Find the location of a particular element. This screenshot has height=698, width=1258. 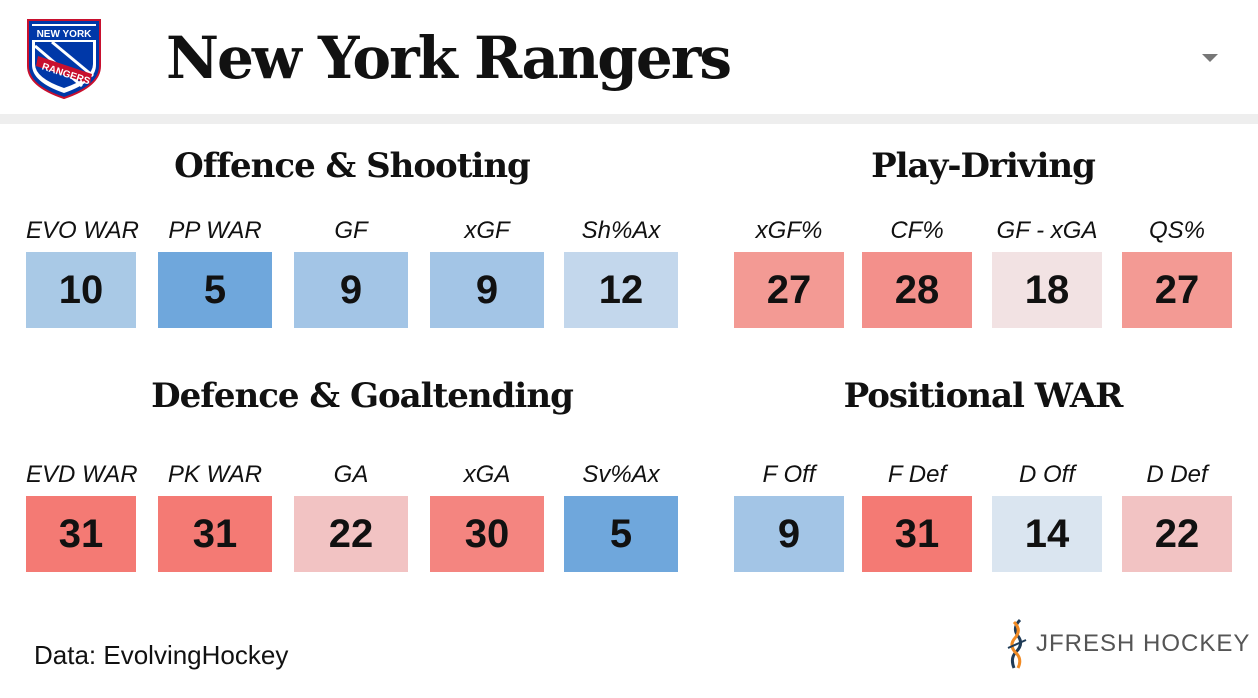

metric-value: 12 is located at coordinates (621, 290).